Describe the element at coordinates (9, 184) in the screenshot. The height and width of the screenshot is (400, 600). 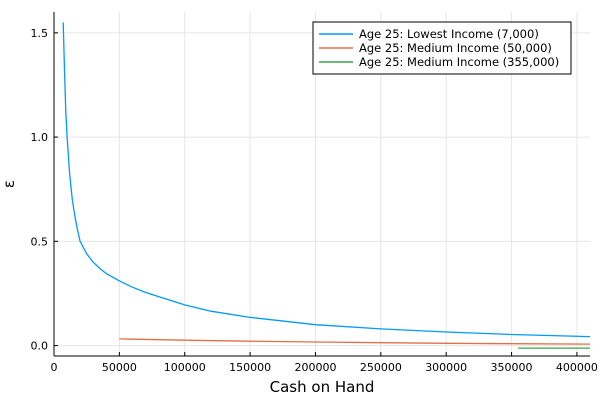
I see `y-axis-label: ε` at that location.